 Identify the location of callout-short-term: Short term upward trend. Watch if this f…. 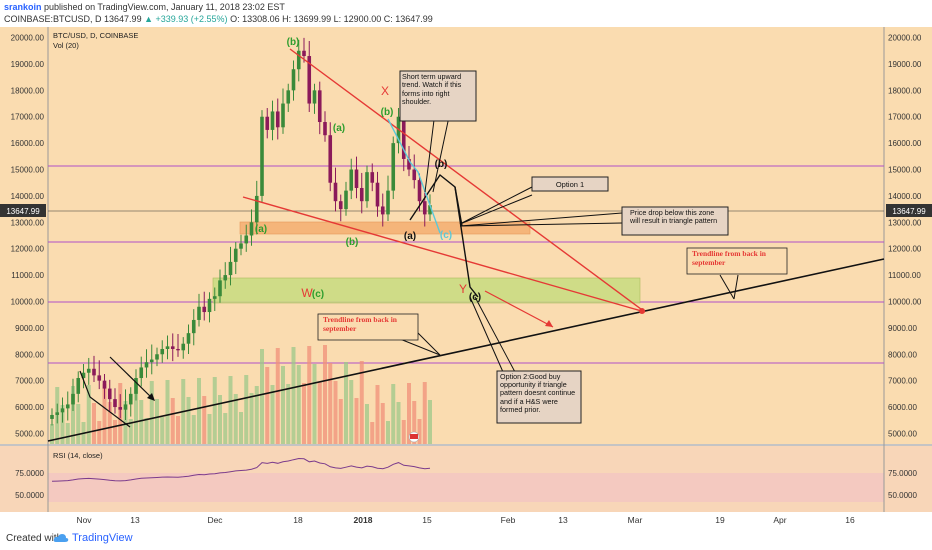
(438, 131).